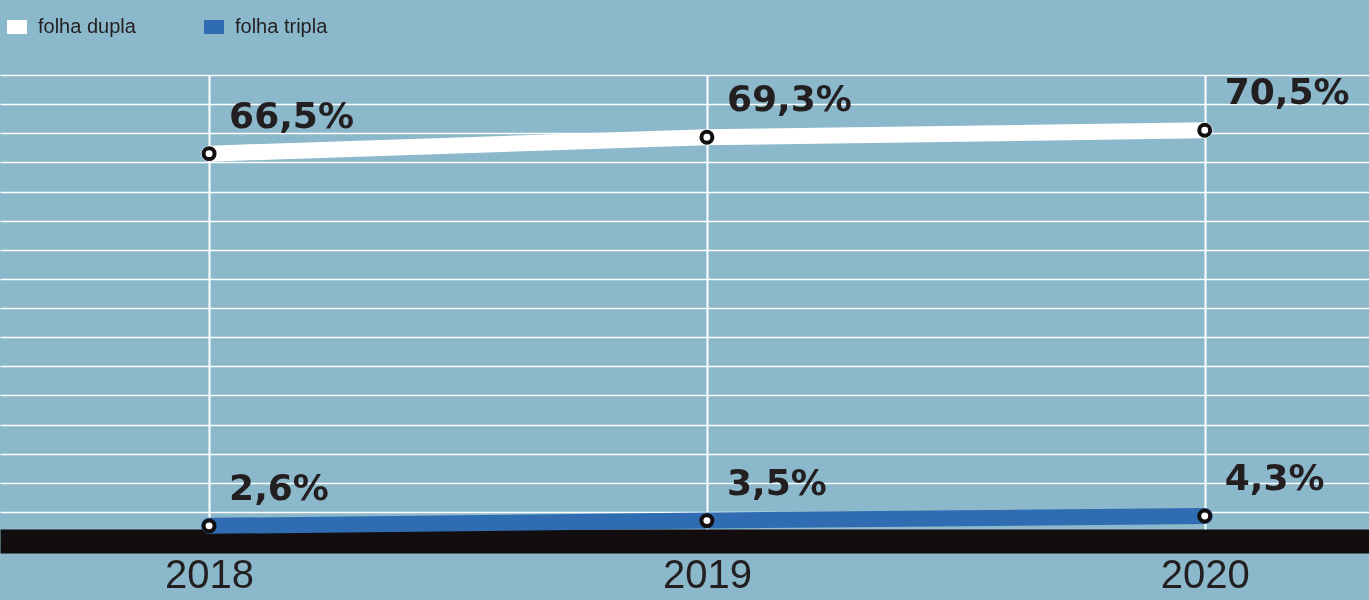 The image size is (1369, 600). What do you see at coordinates (210, 573) in the screenshot?
I see `x-tick-label: 2018` at bounding box center [210, 573].